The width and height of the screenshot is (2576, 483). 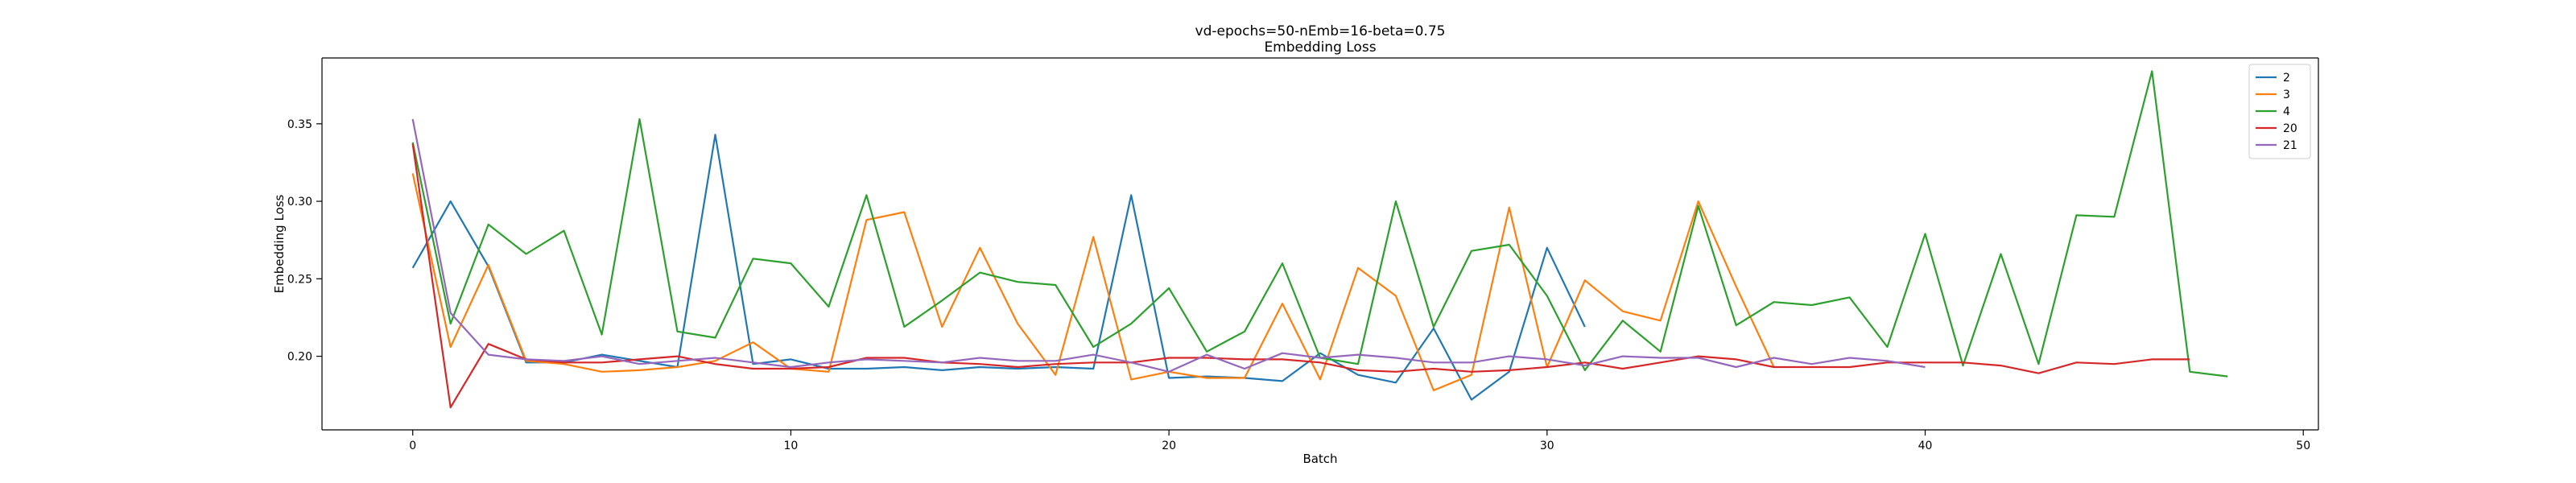 What do you see at coordinates (1547, 446) in the screenshot?
I see `x-tick-label: 30` at bounding box center [1547, 446].